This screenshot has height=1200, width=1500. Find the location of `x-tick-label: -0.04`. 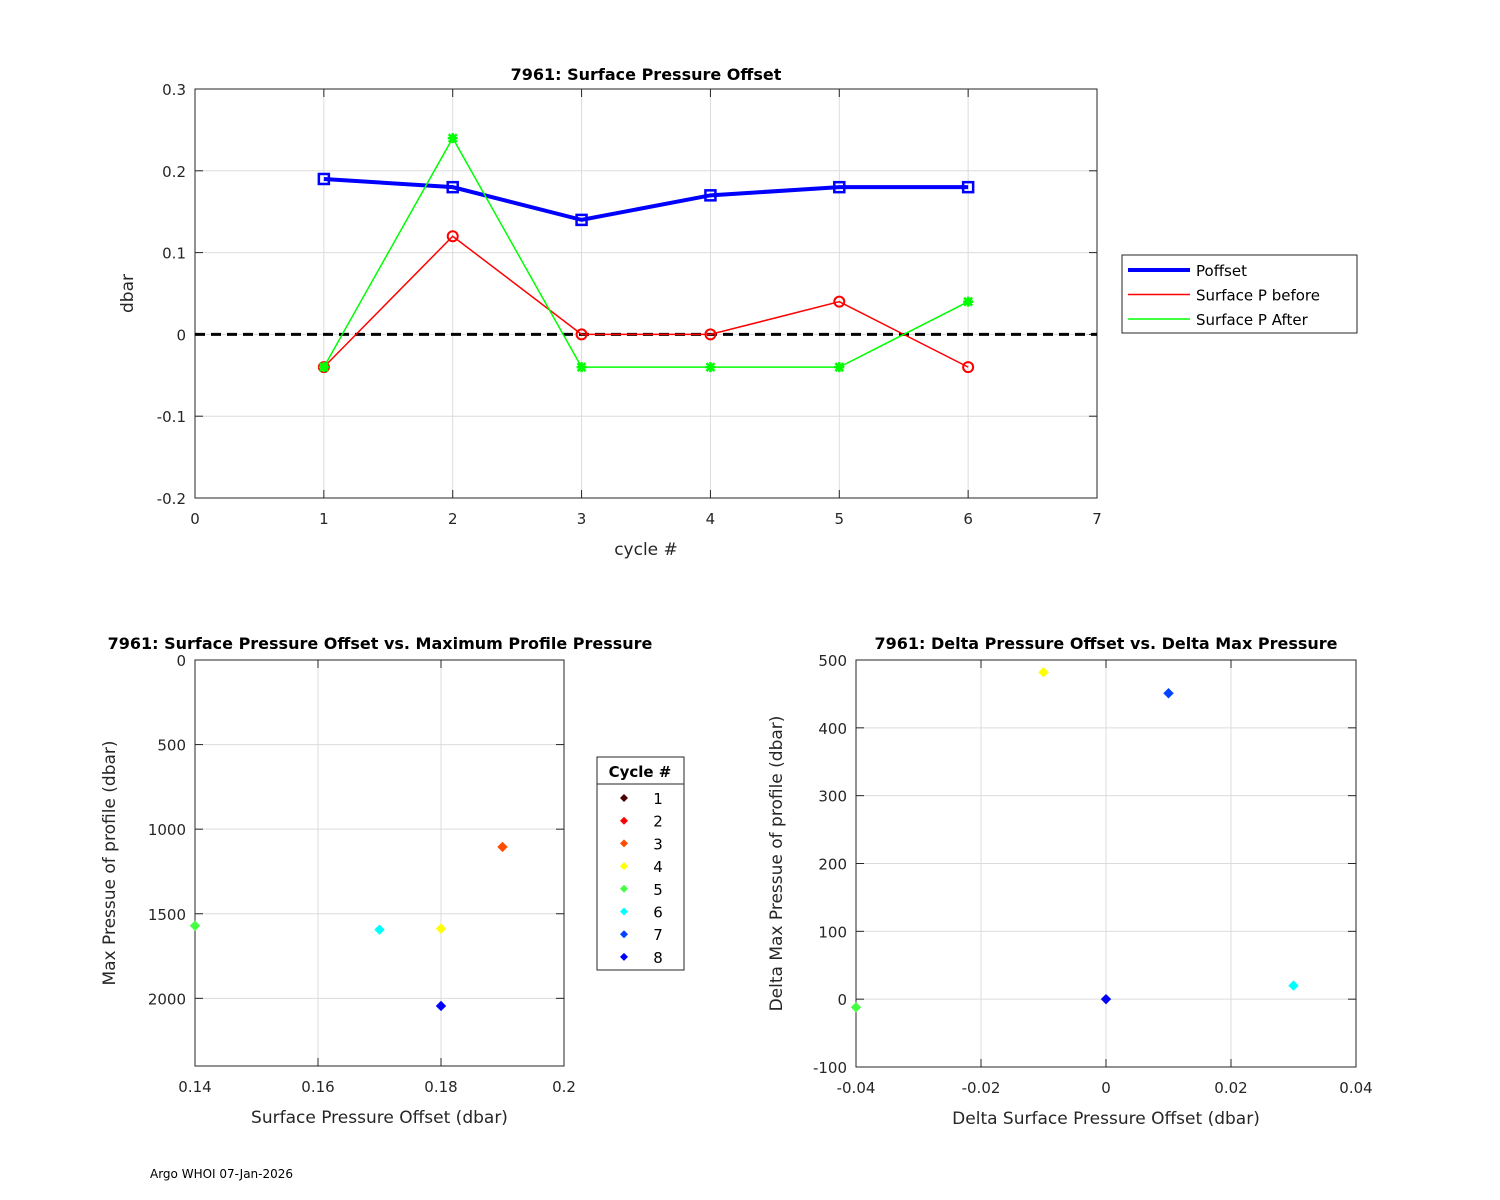

x-tick-label: -0.04 is located at coordinates (856, 1088).